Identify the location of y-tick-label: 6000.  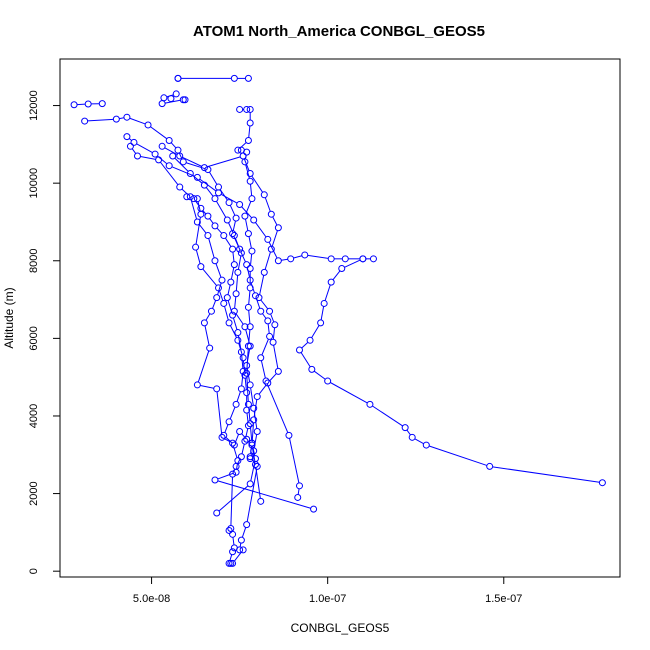
(34, 338).